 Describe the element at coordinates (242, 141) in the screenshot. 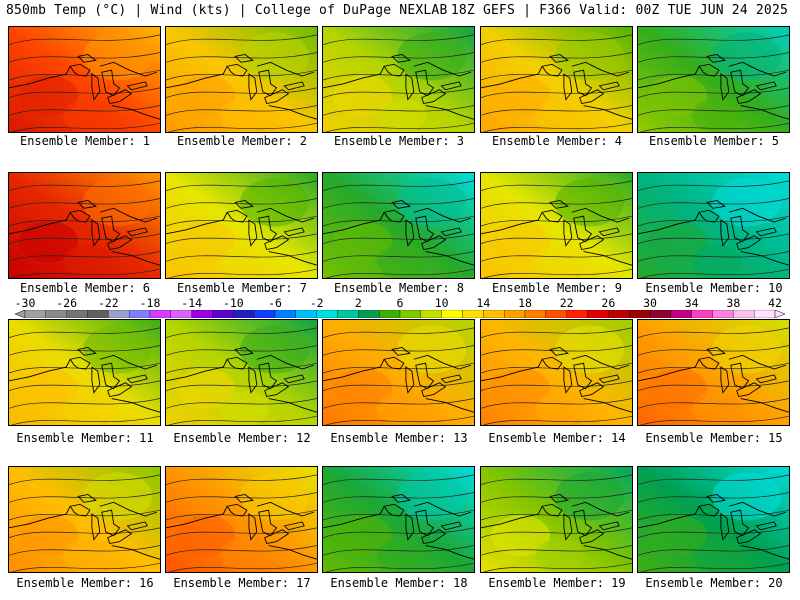

I see `ensemble-member-label: Ensemble Member: 2` at that location.